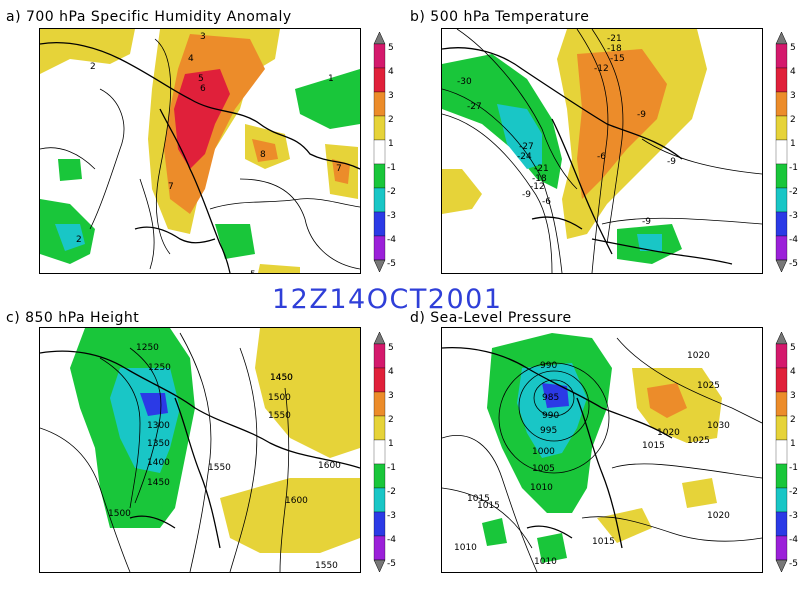 Image resolution: width=800 pixels, height=600 pixels. Describe the element at coordinates (388, 152) in the screenshot. I see `panel-a-colorbar: 5 4 3 2 1 -1 -2 -3 -4 -5` at that location.